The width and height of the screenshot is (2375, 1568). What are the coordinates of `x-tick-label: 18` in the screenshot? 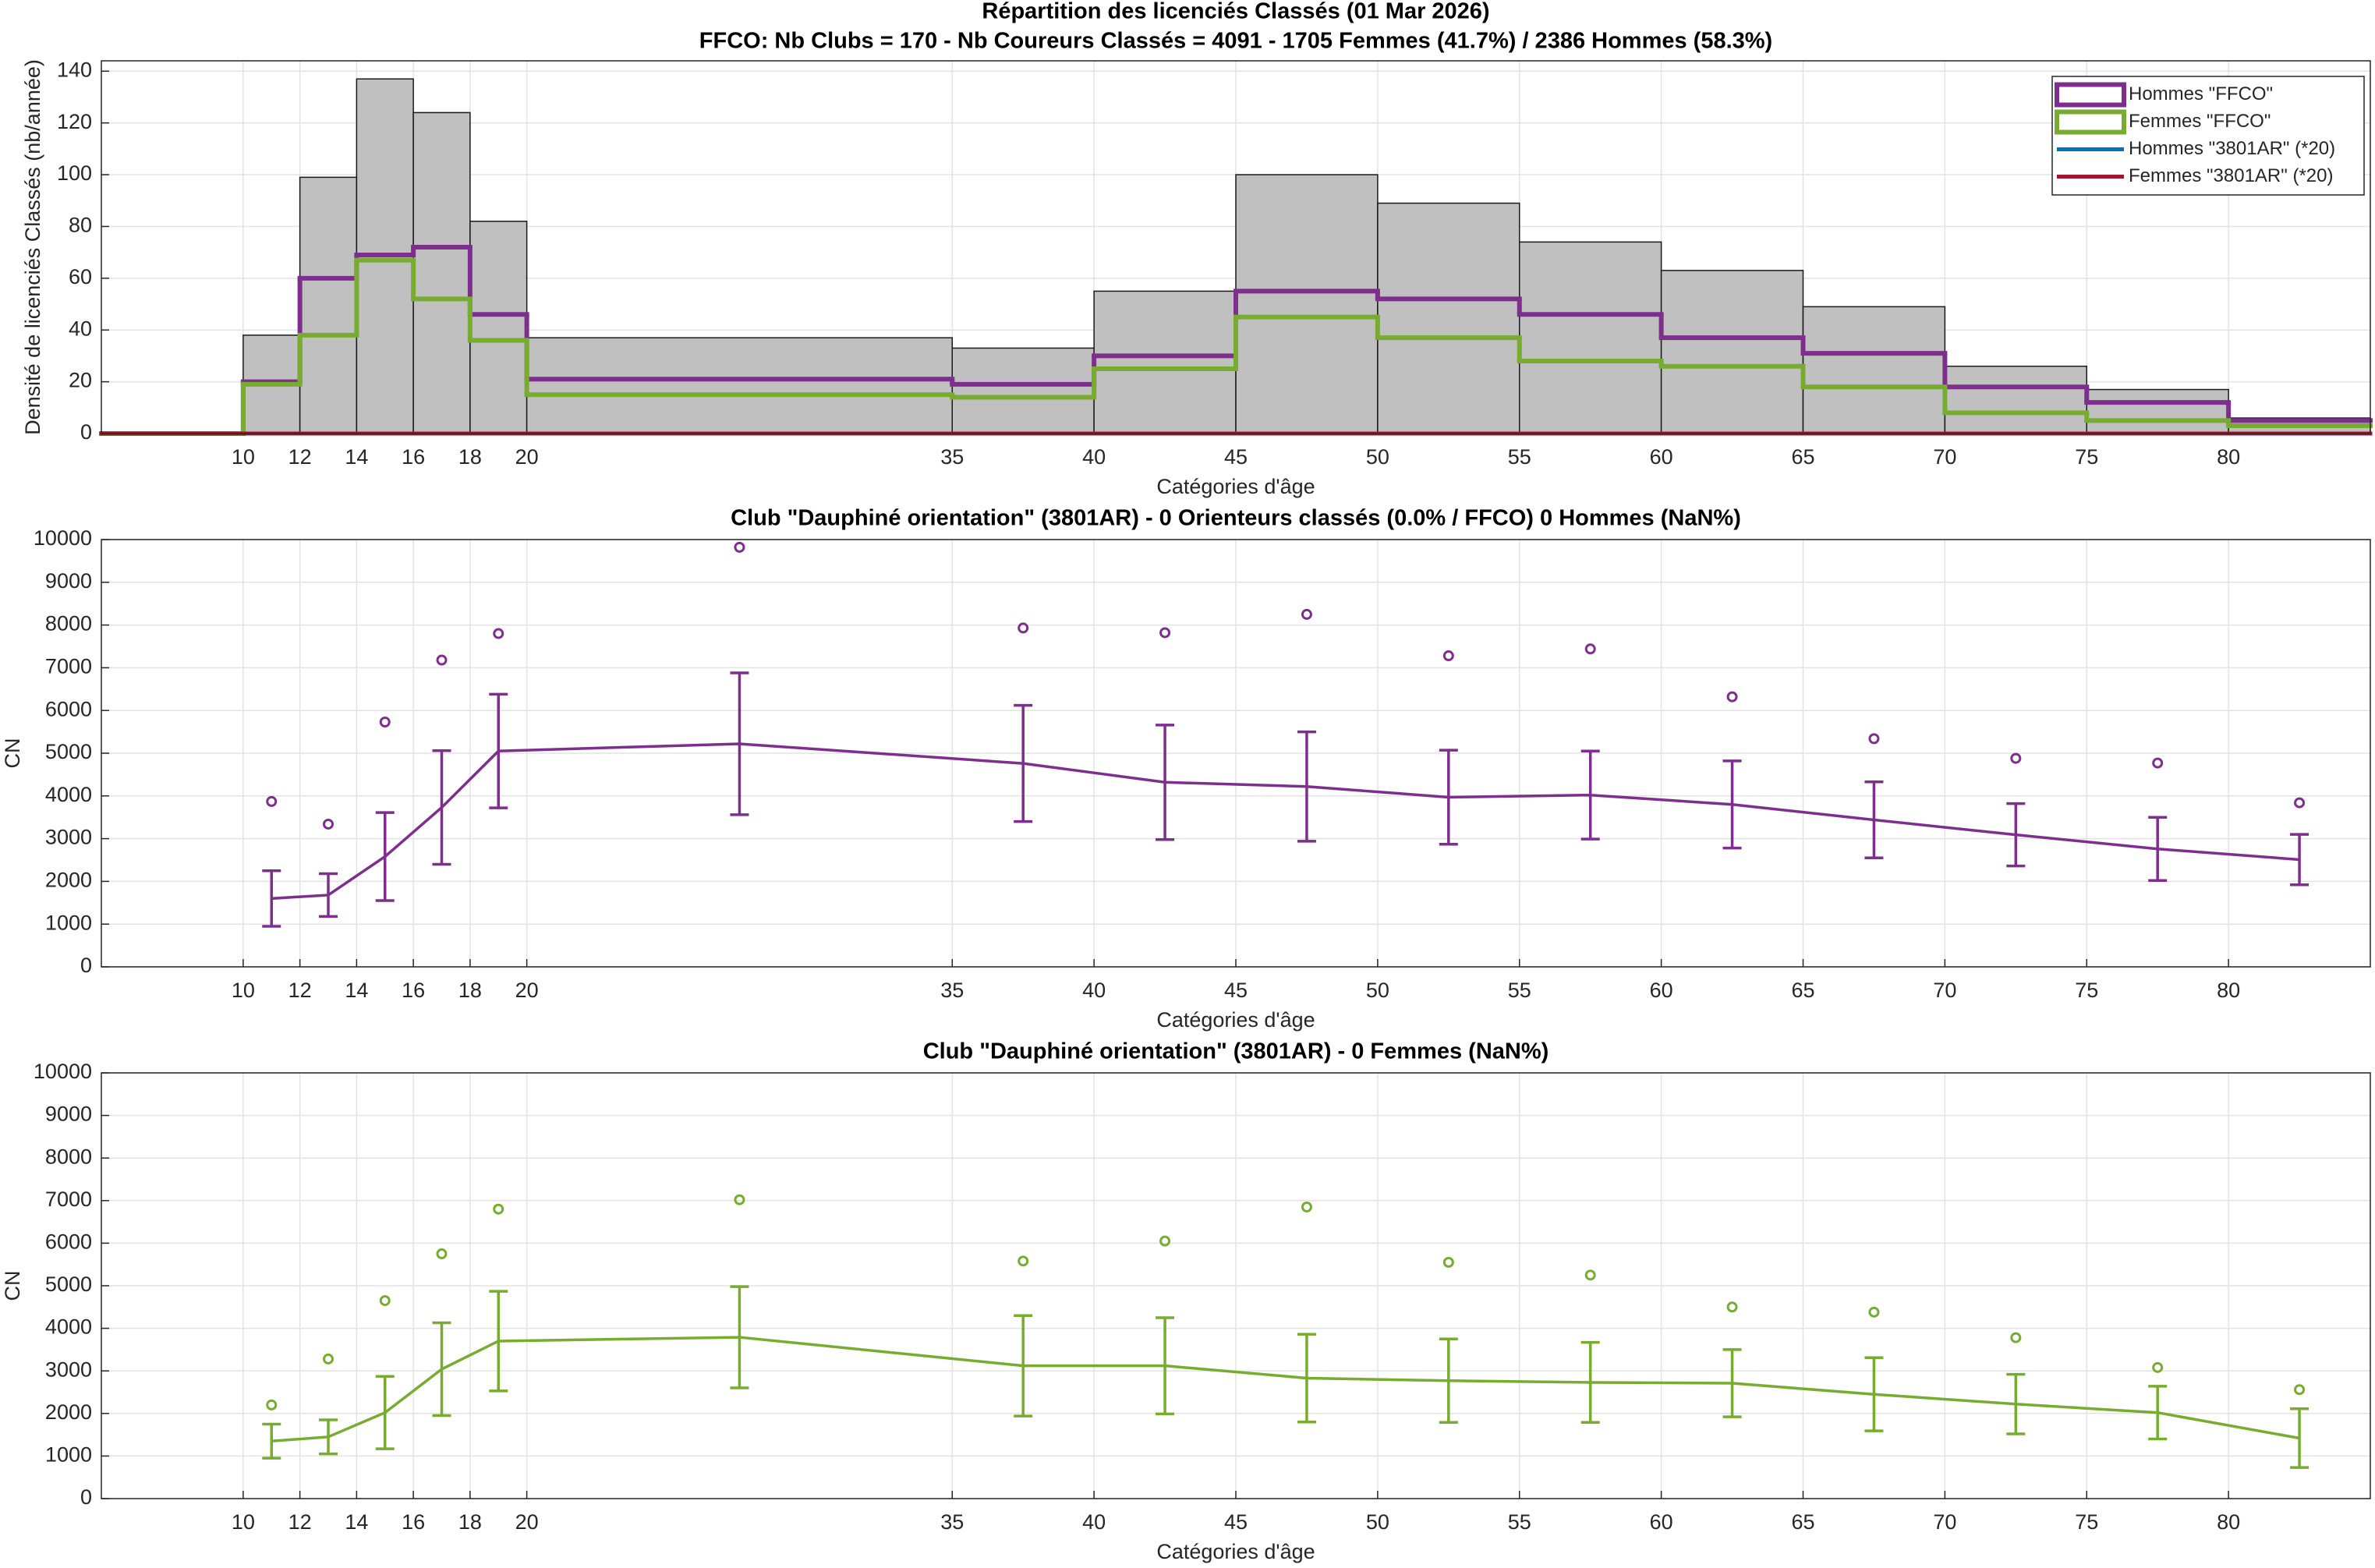 It's located at (470, 1522).